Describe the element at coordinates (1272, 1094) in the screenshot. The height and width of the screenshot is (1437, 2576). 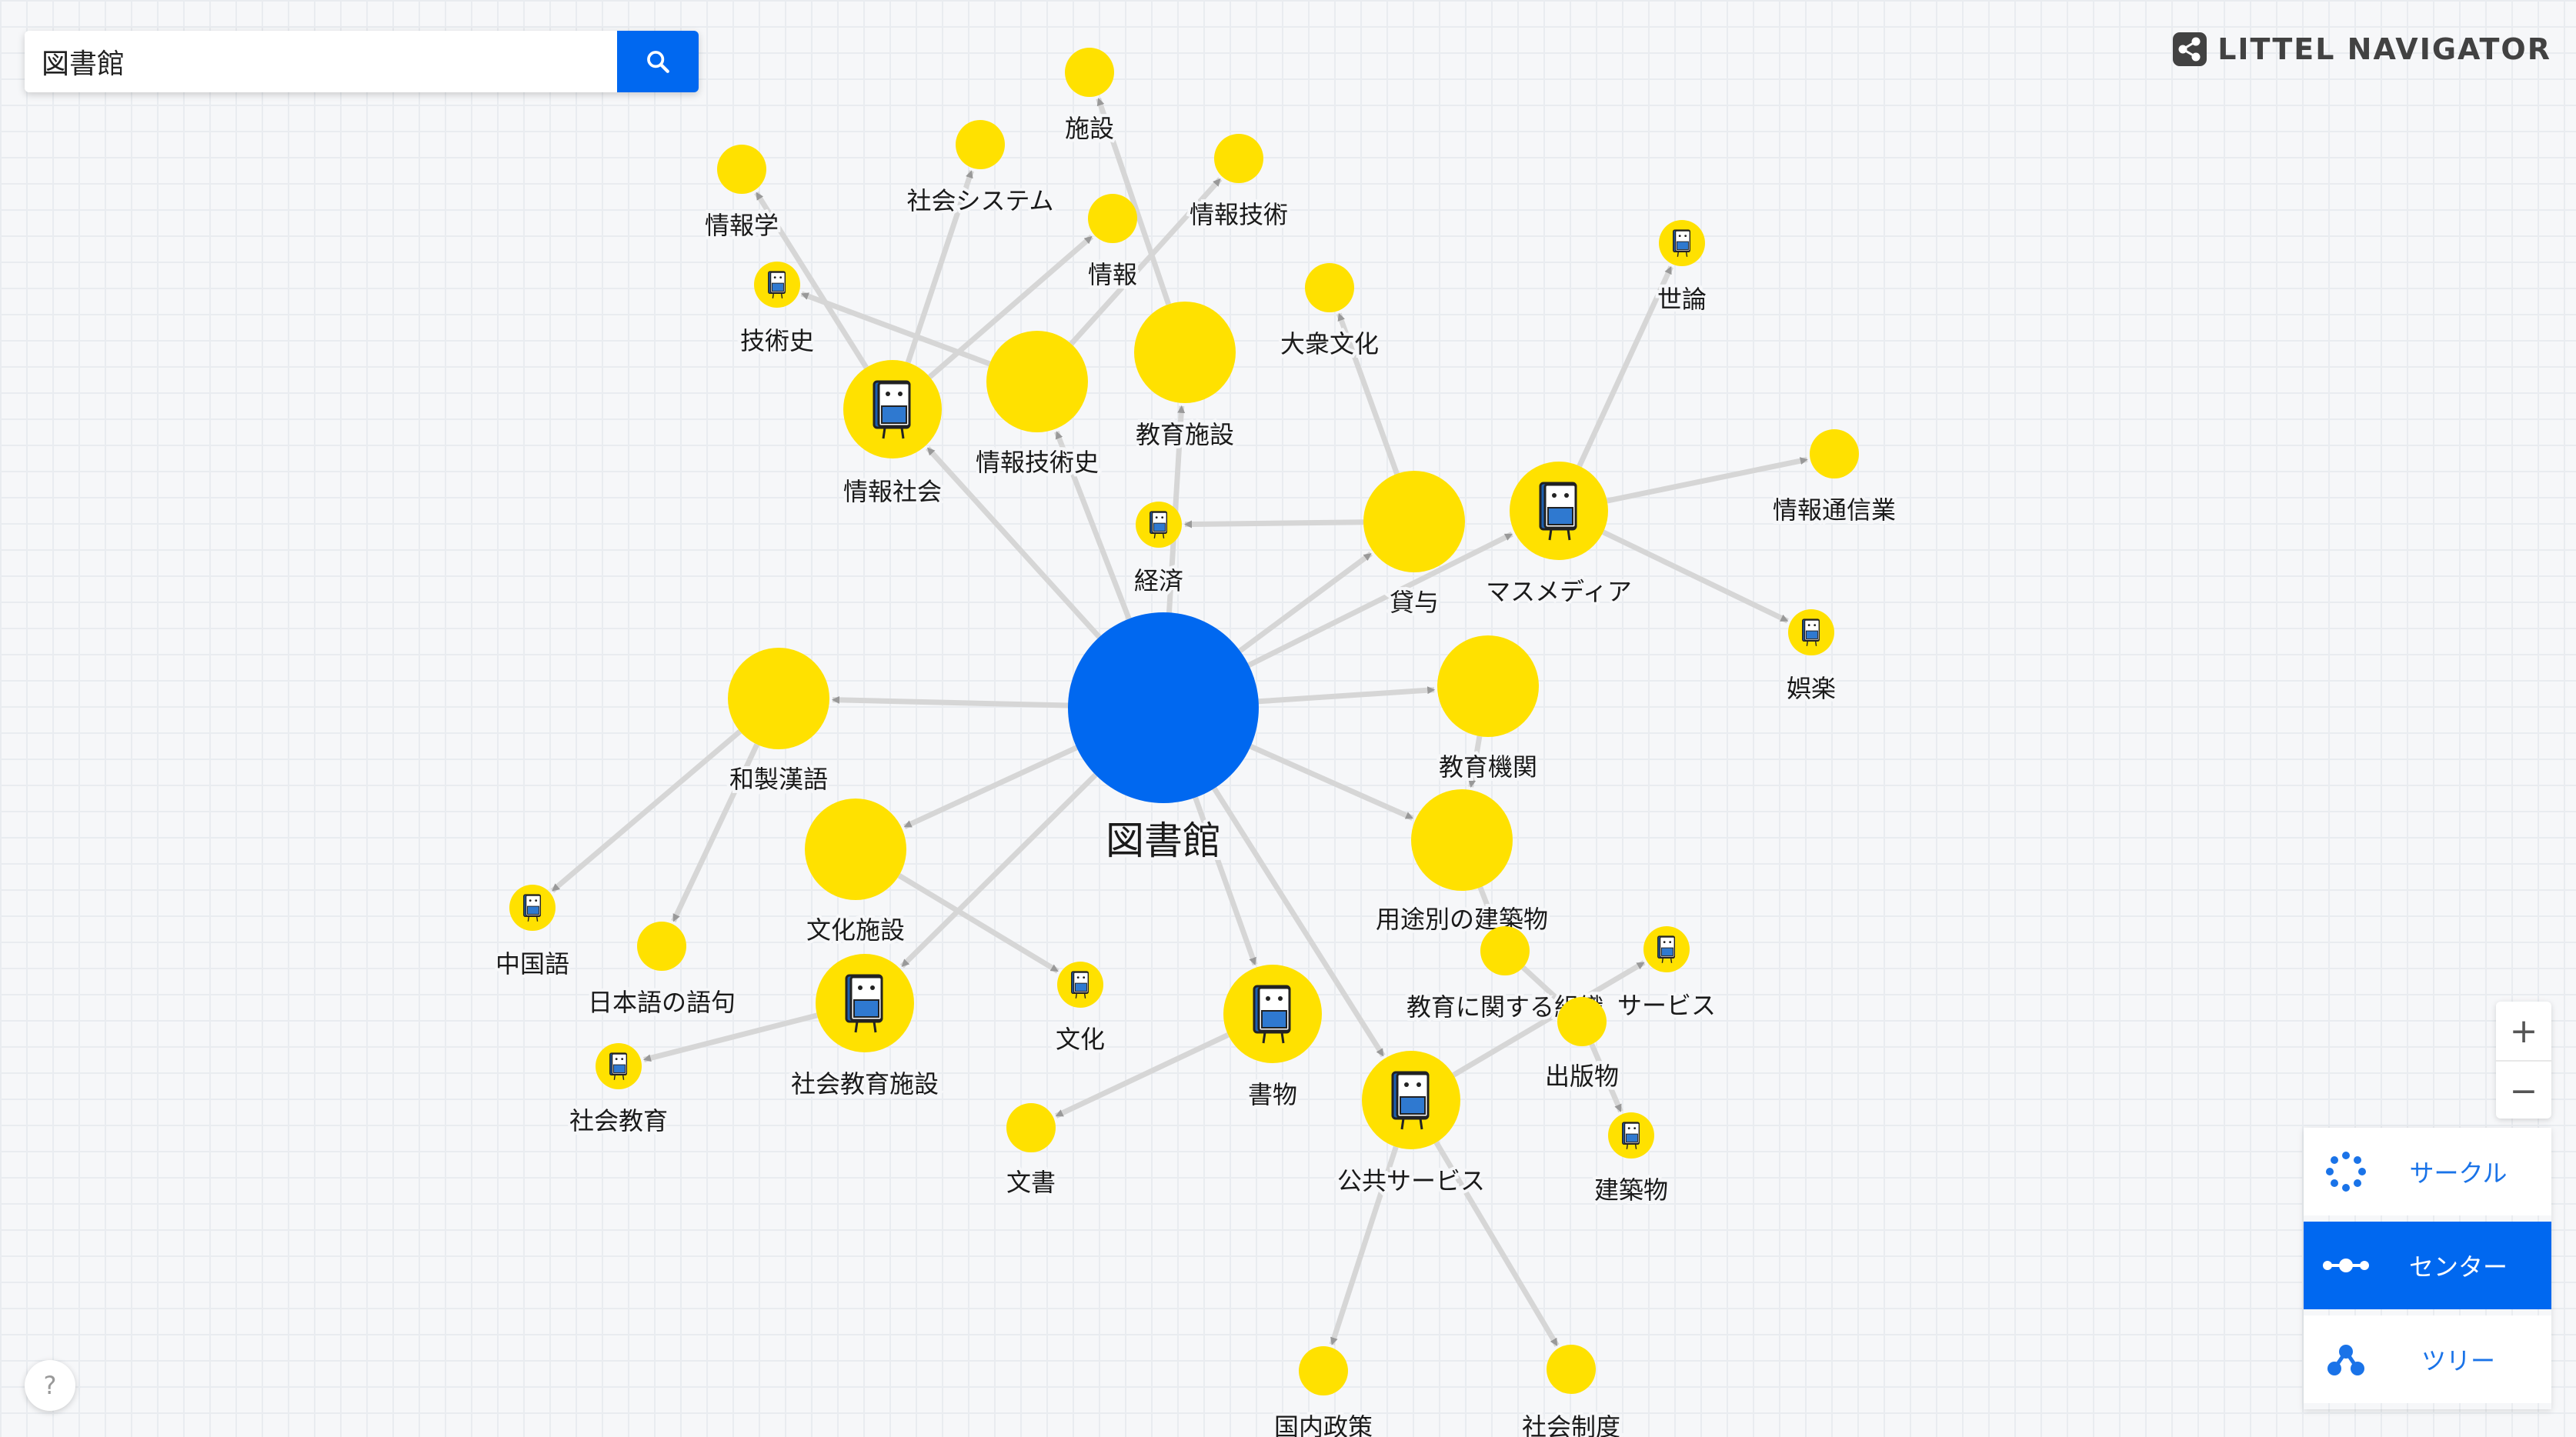
I see `node-label: 書物` at that location.